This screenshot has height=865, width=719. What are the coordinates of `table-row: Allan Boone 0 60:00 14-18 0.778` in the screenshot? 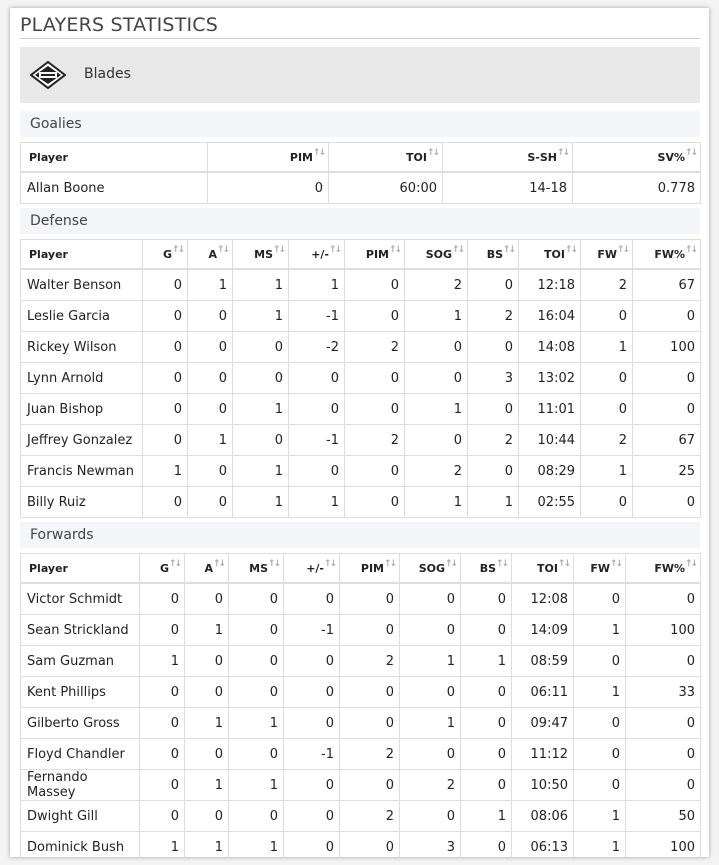 It's located at (360, 187).